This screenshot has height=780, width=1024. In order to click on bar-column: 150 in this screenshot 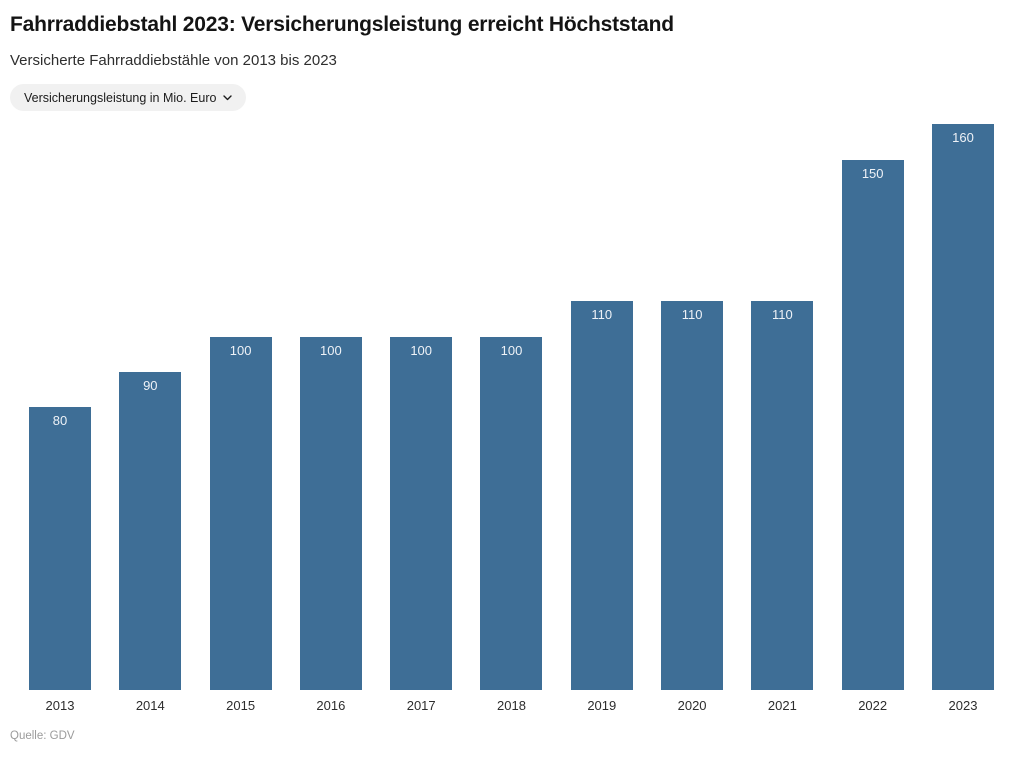, I will do `click(872, 407)`.